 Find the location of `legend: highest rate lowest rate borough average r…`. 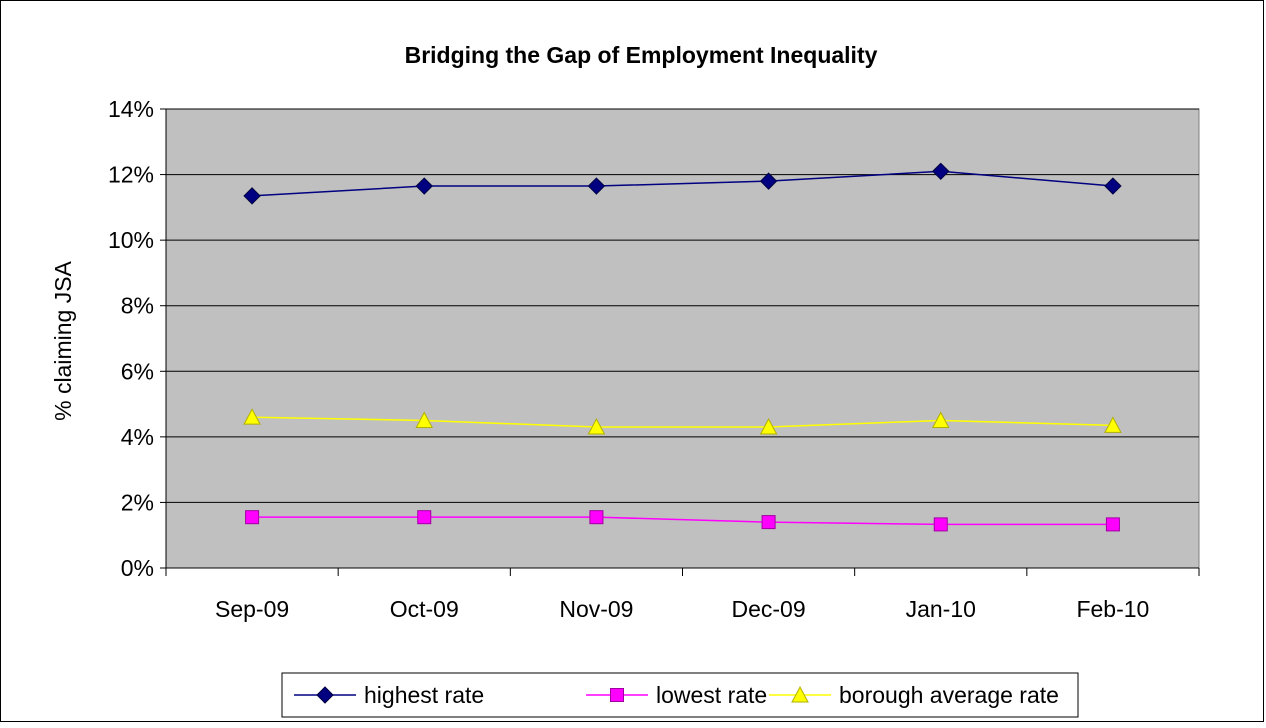

legend: highest rate lowest rate borough average r… is located at coordinates (680, 695).